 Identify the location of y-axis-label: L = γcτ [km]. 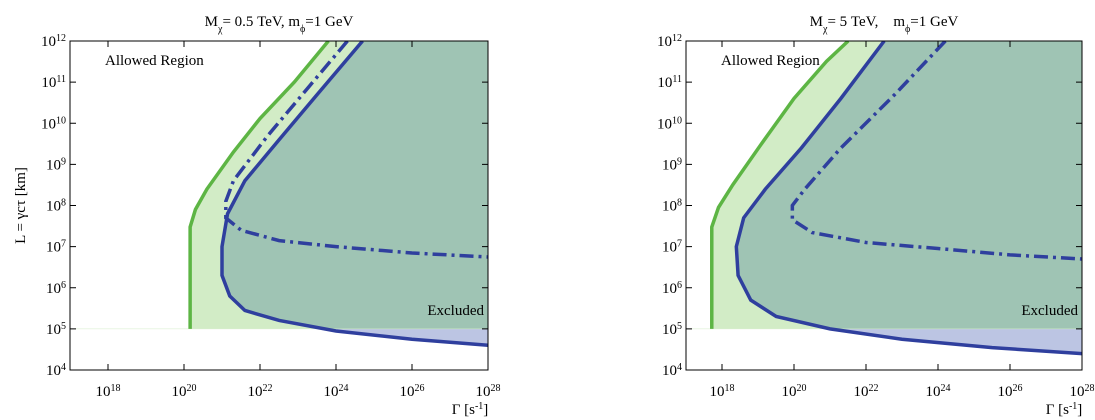
(21, 205).